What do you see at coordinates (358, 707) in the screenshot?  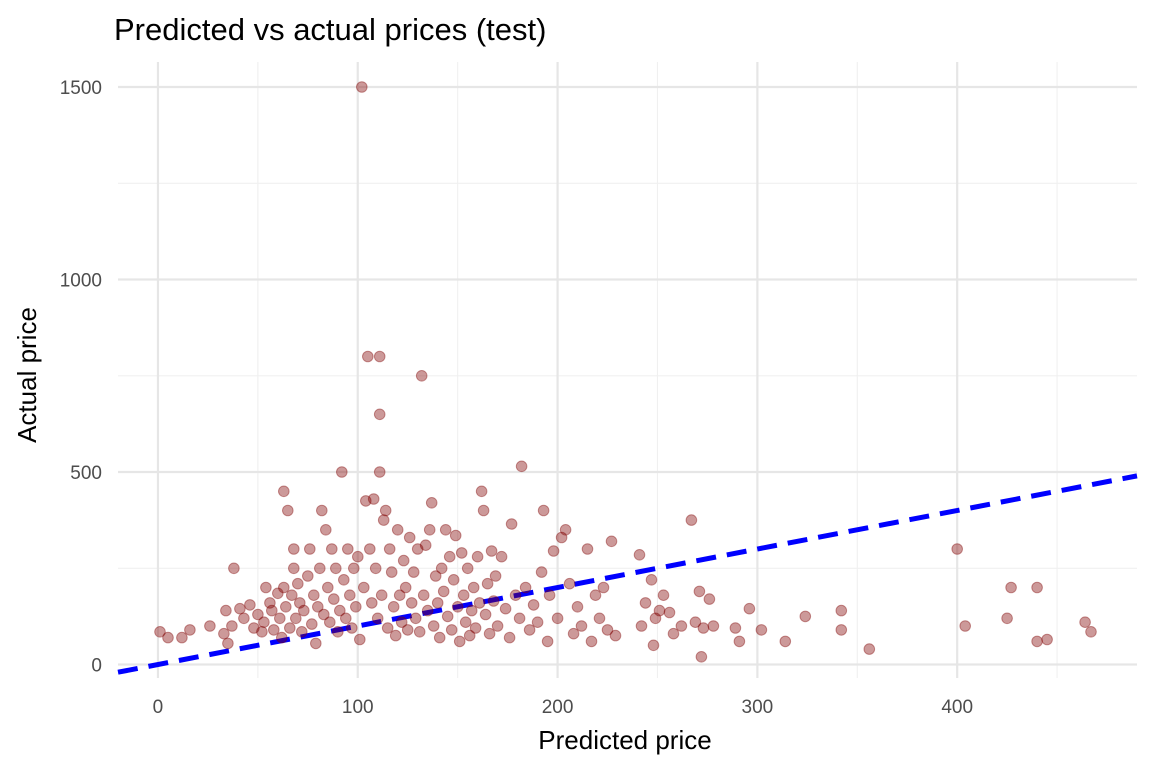 I see `x-tick-label: 100` at bounding box center [358, 707].